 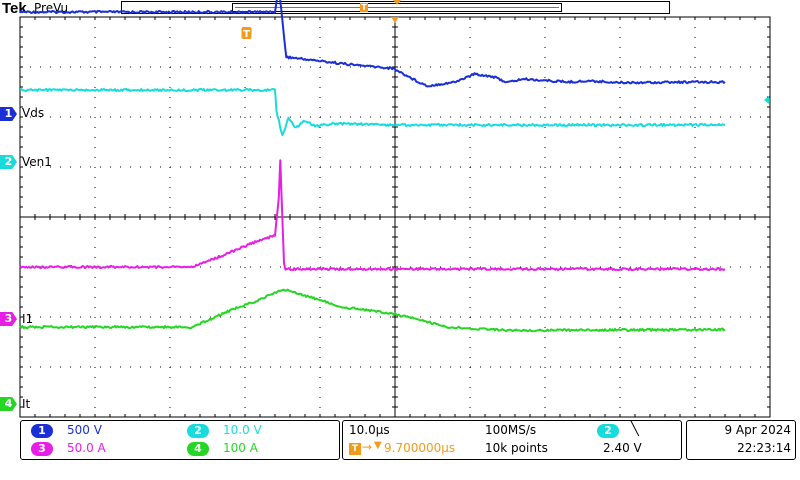 What do you see at coordinates (378, 445) in the screenshot?
I see `trigger-down-icon: ▼` at bounding box center [378, 445].